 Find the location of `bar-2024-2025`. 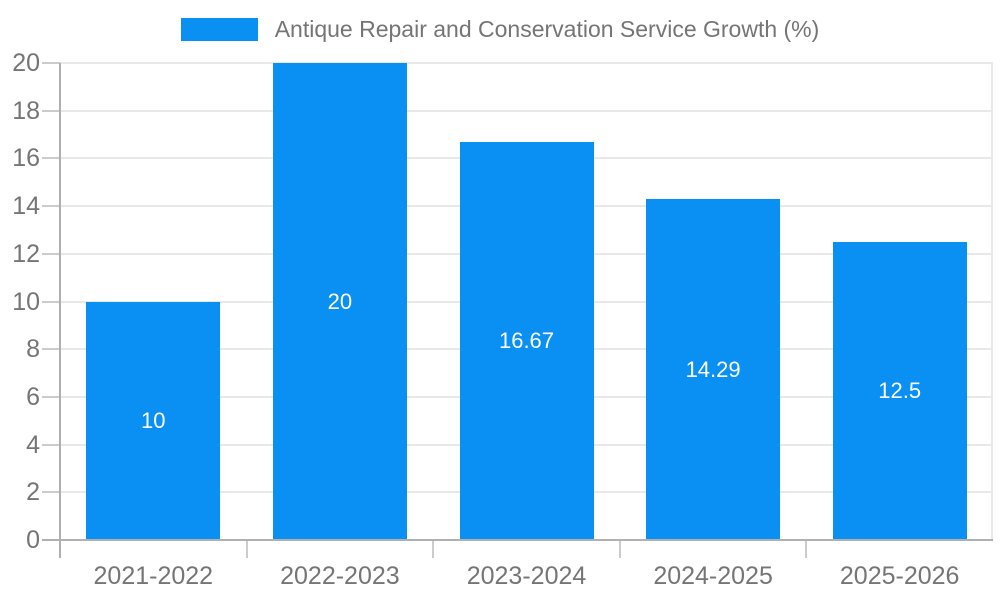

bar-2024-2025 is located at coordinates (713, 369).